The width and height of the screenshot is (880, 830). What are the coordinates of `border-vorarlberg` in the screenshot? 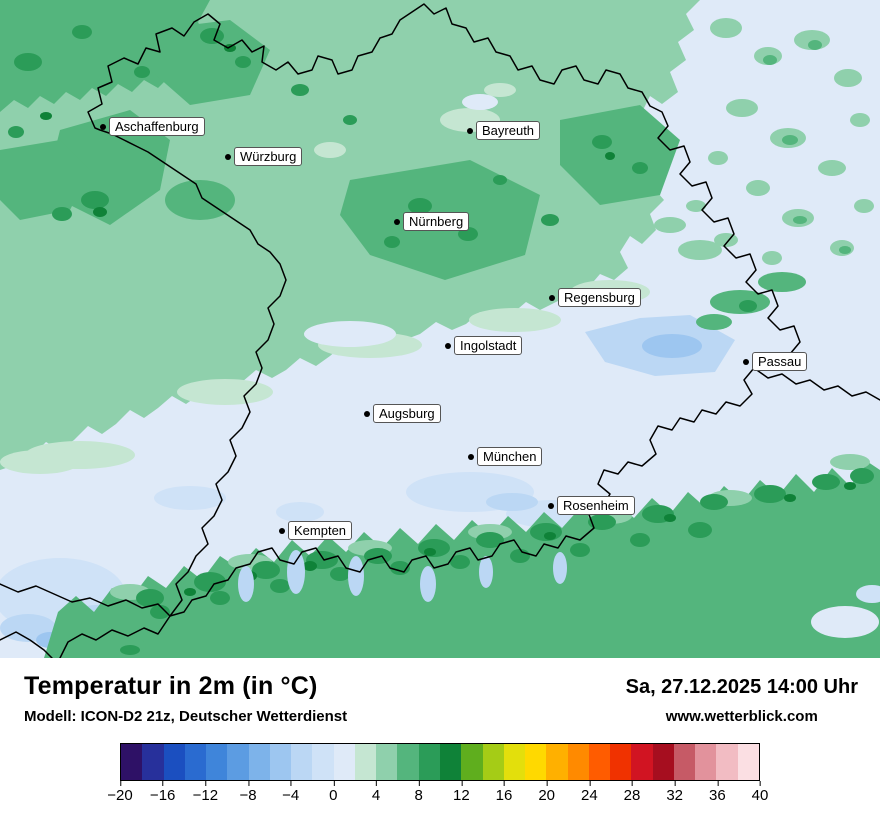 It's located at (115, 636).